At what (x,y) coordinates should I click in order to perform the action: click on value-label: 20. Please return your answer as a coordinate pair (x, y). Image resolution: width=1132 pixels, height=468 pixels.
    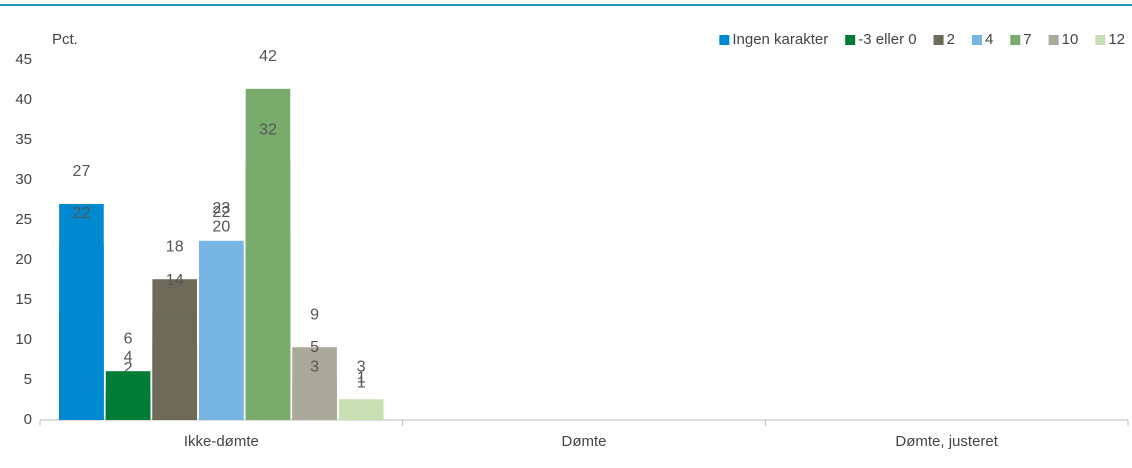
    Looking at the image, I should click on (221, 226).